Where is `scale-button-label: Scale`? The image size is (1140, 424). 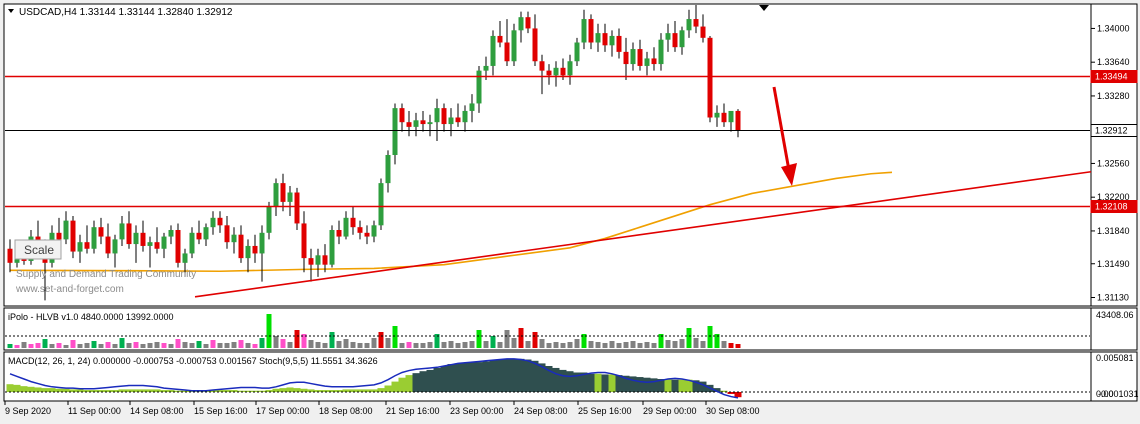
scale-button-label: Scale is located at coordinates (39, 250).